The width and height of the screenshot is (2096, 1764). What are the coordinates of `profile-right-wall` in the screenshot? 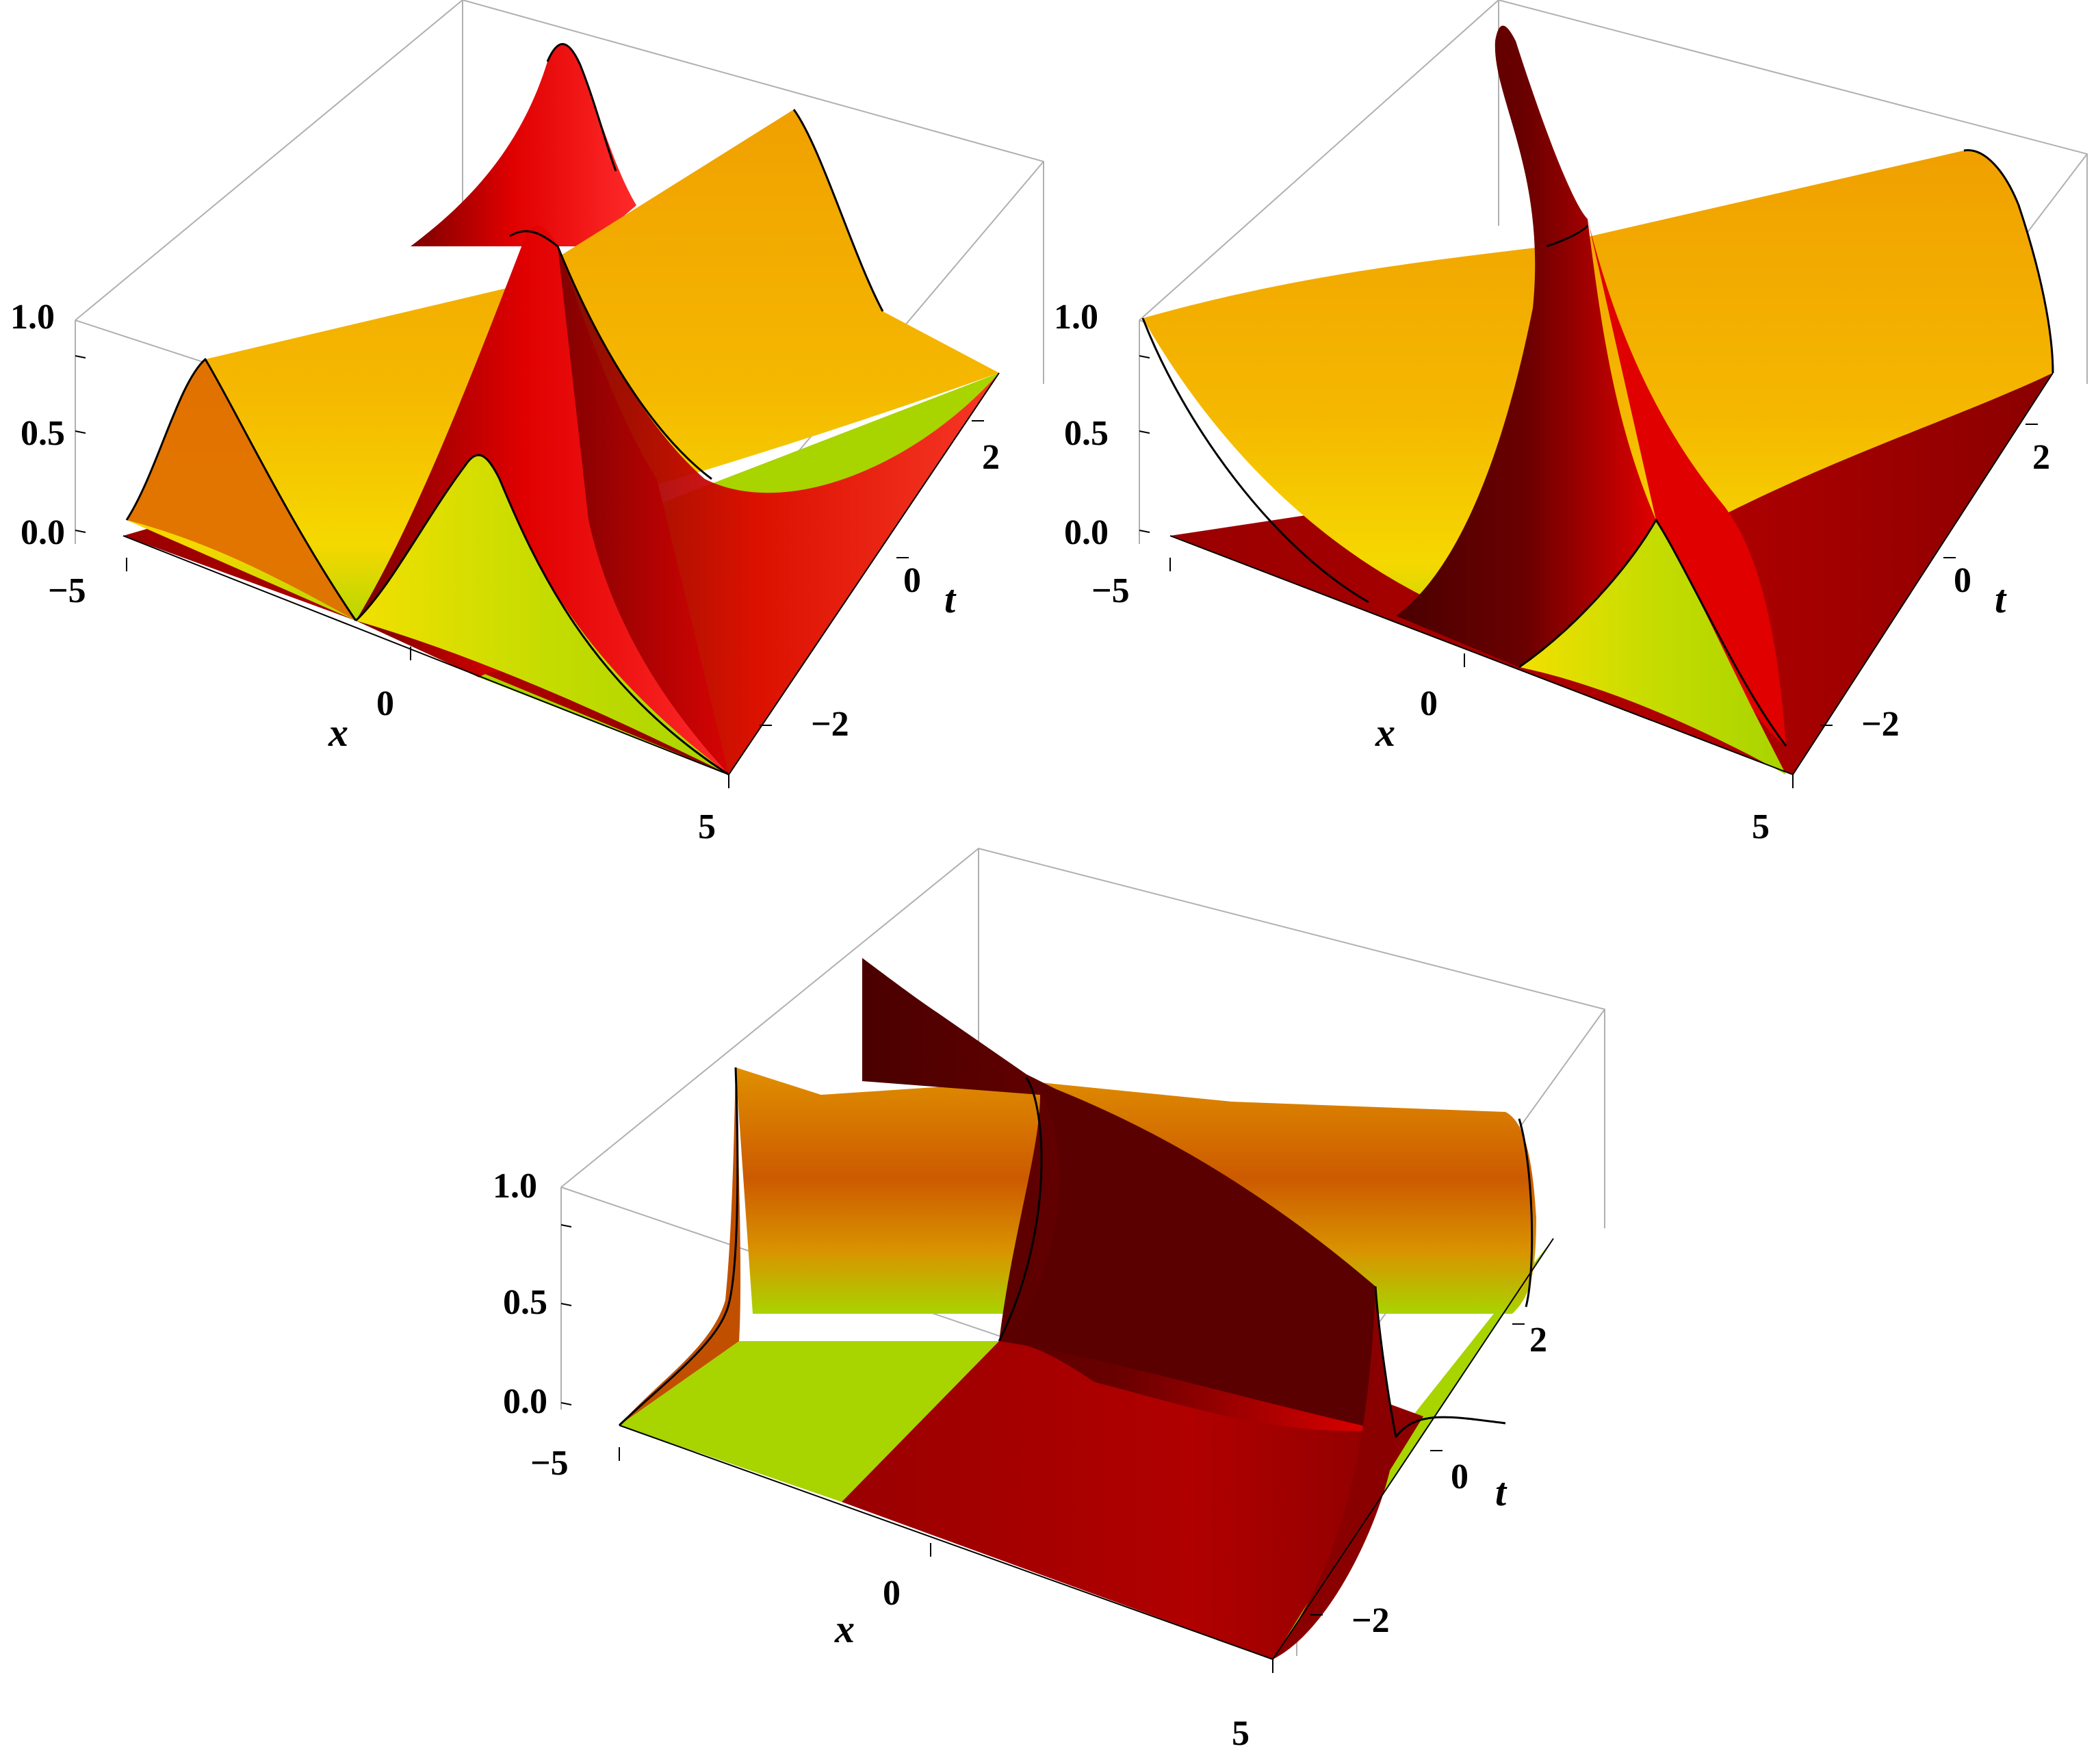 It's located at (1526, 1213).